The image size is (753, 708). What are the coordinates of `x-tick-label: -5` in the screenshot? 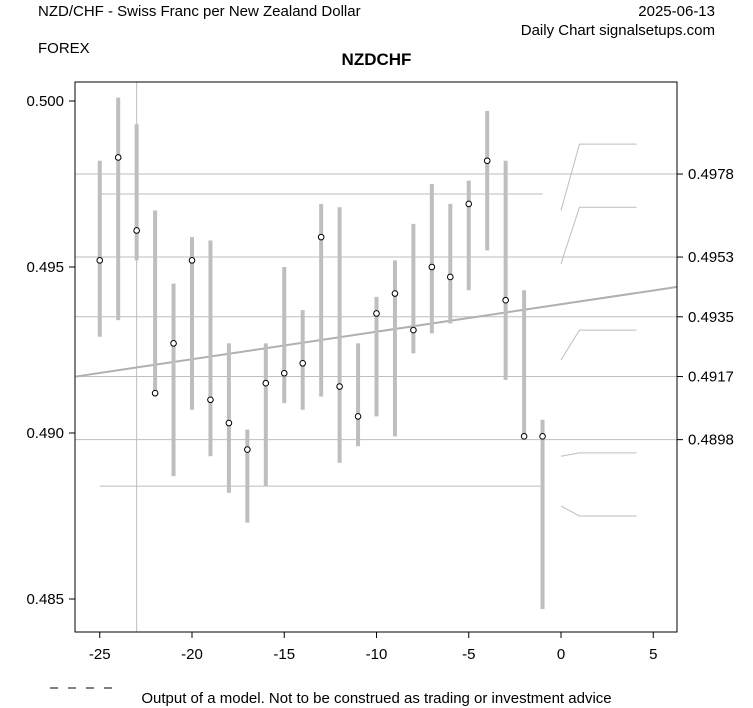 It's located at (468, 654).